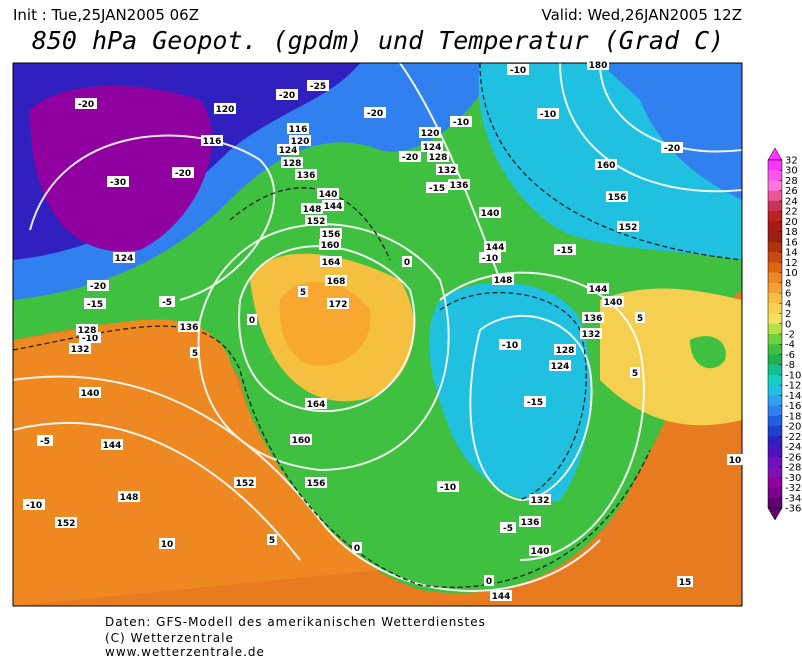  I want to click on footer-url: www.wetterzentrale.de, so click(185, 651).